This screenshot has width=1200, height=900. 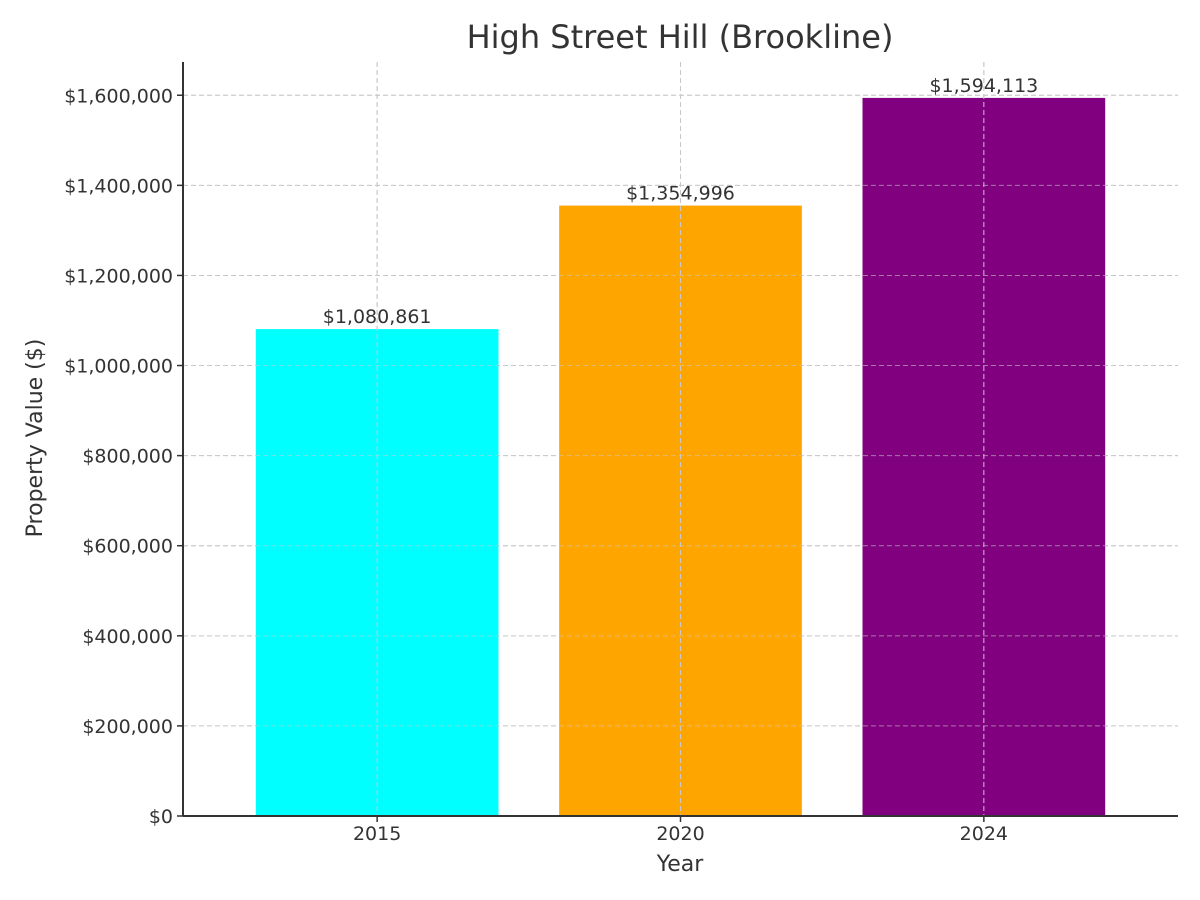 I want to click on y-tick-label: $200,000, so click(x=127, y=727).